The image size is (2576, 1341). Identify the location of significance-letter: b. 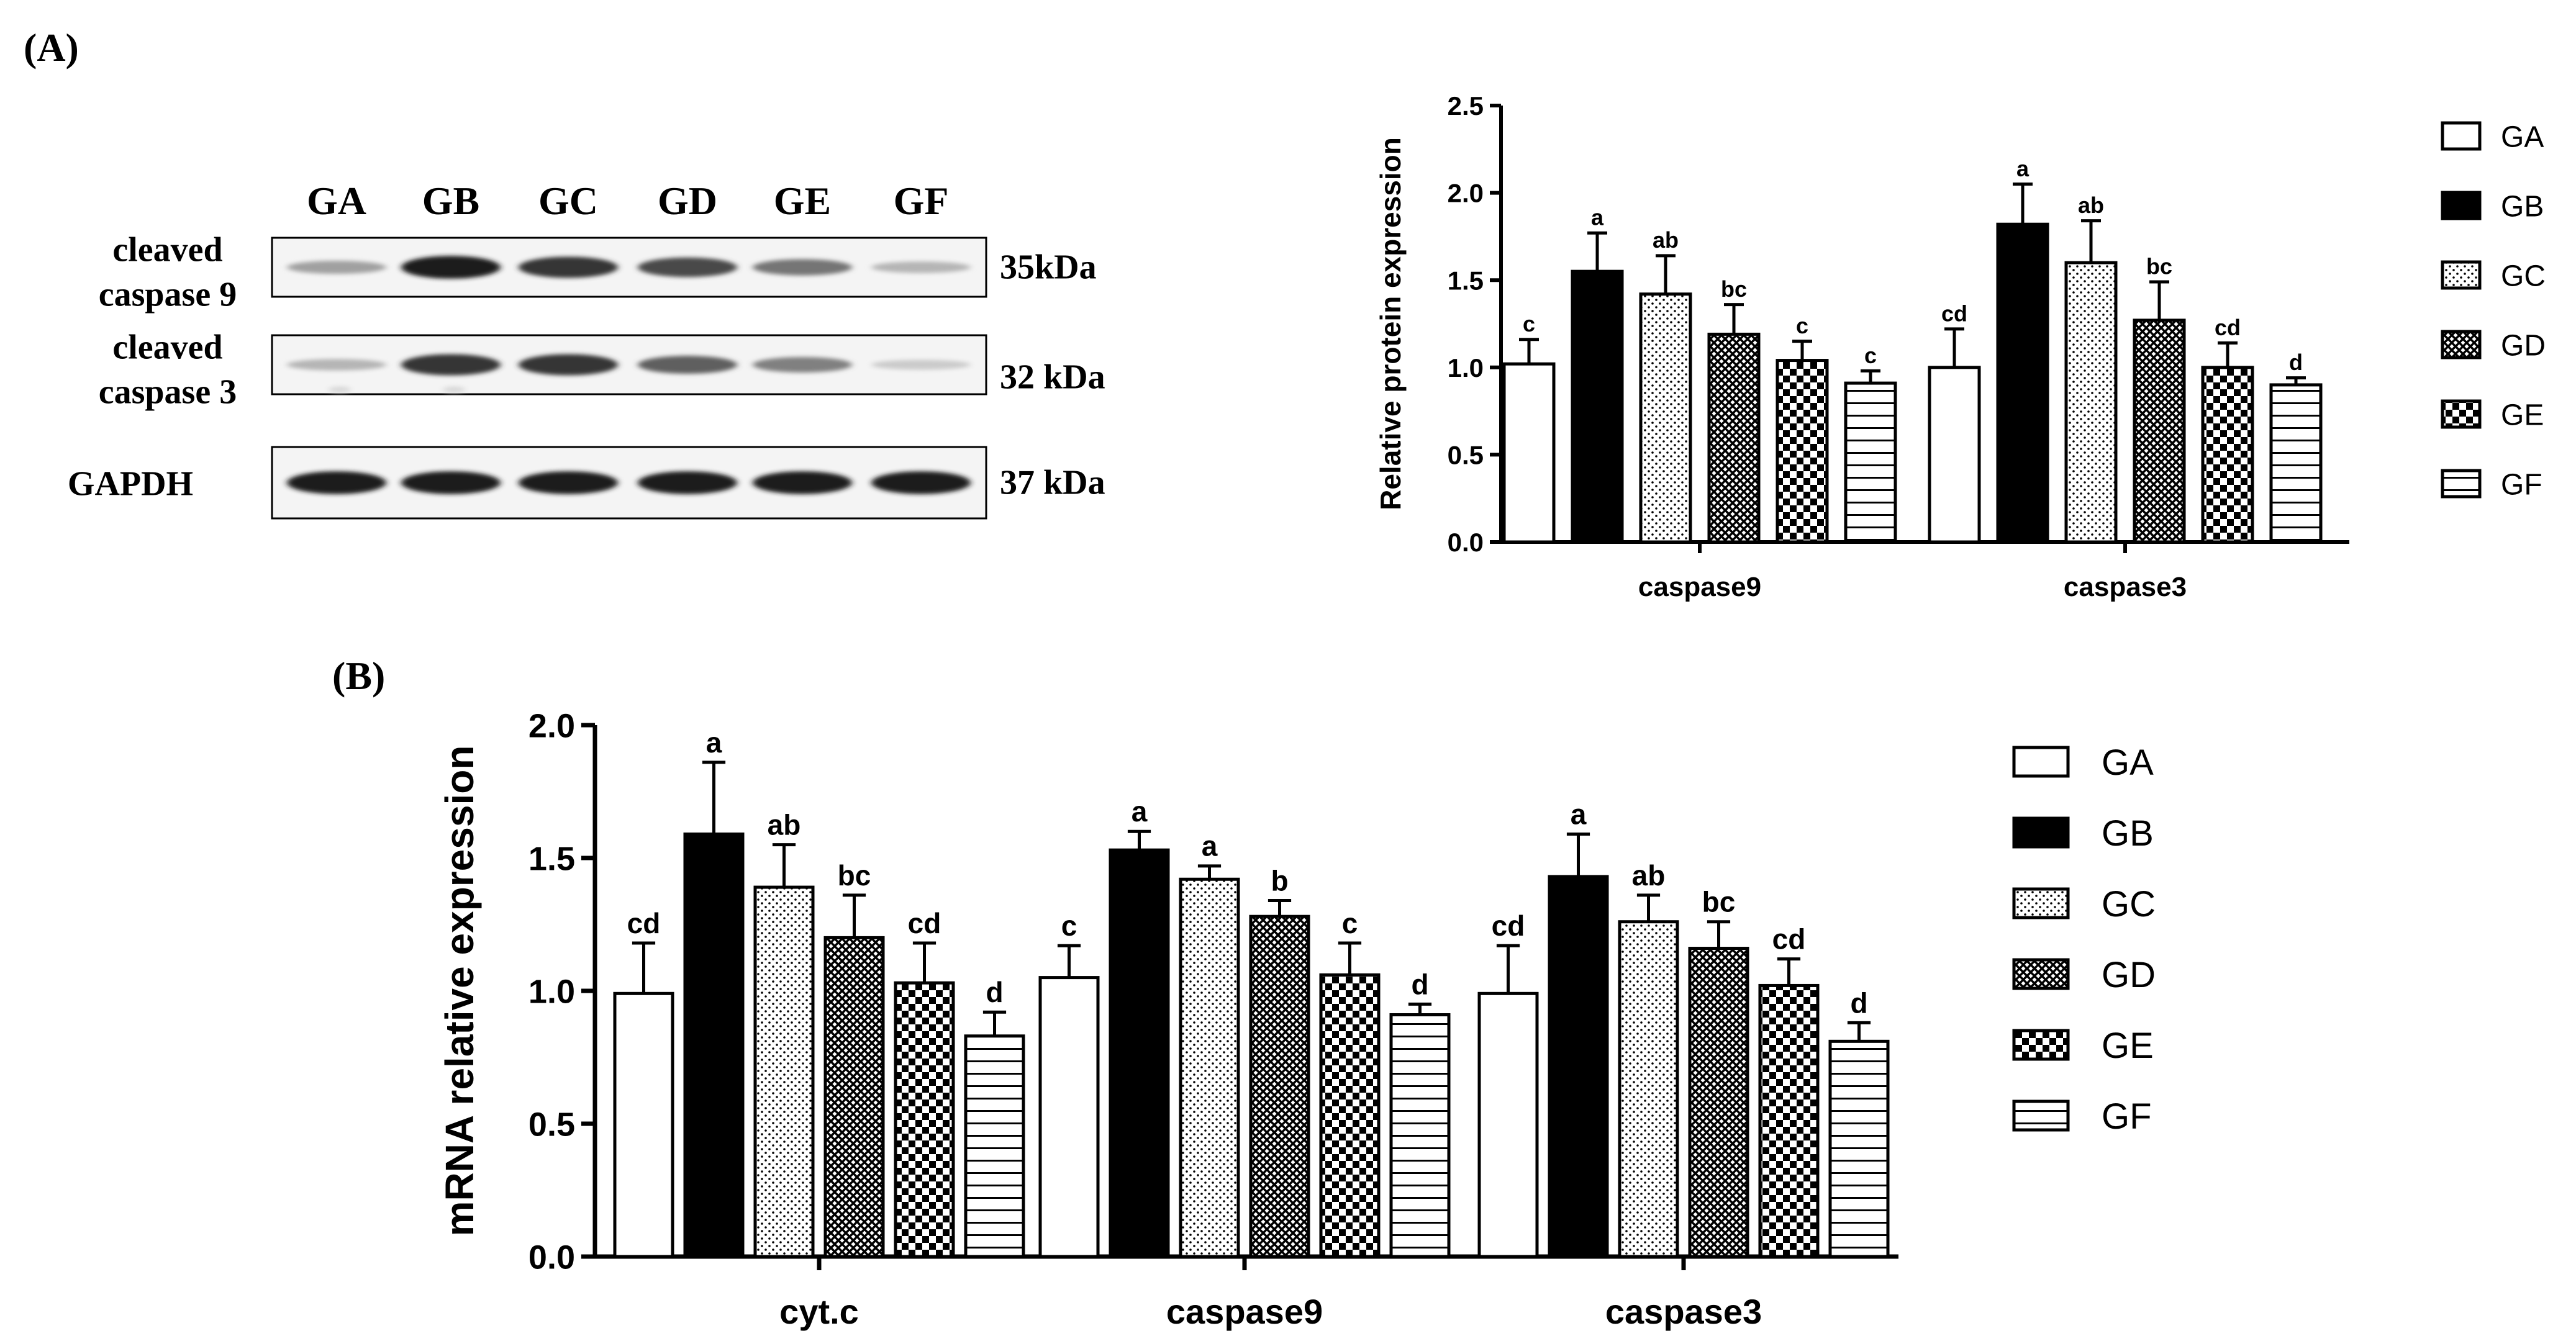
(1279, 880).